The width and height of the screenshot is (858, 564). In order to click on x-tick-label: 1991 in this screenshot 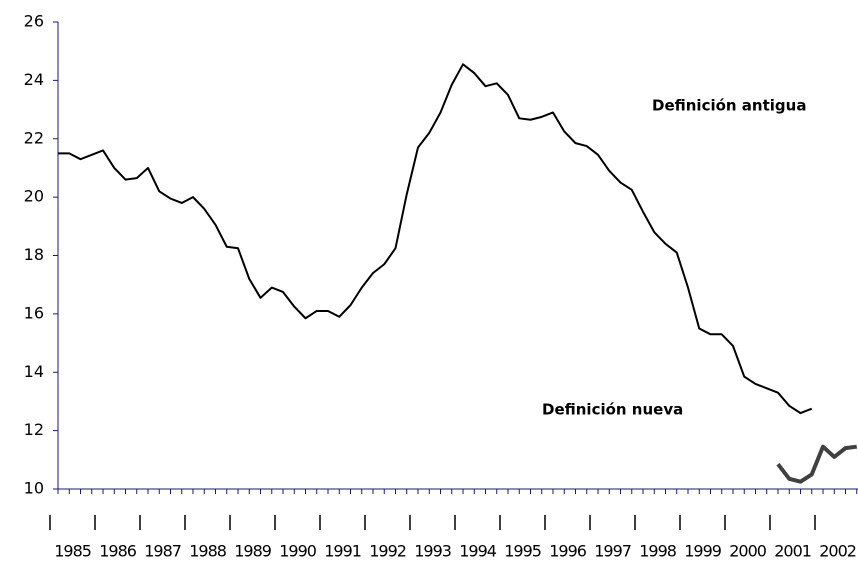, I will do `click(342, 551)`.